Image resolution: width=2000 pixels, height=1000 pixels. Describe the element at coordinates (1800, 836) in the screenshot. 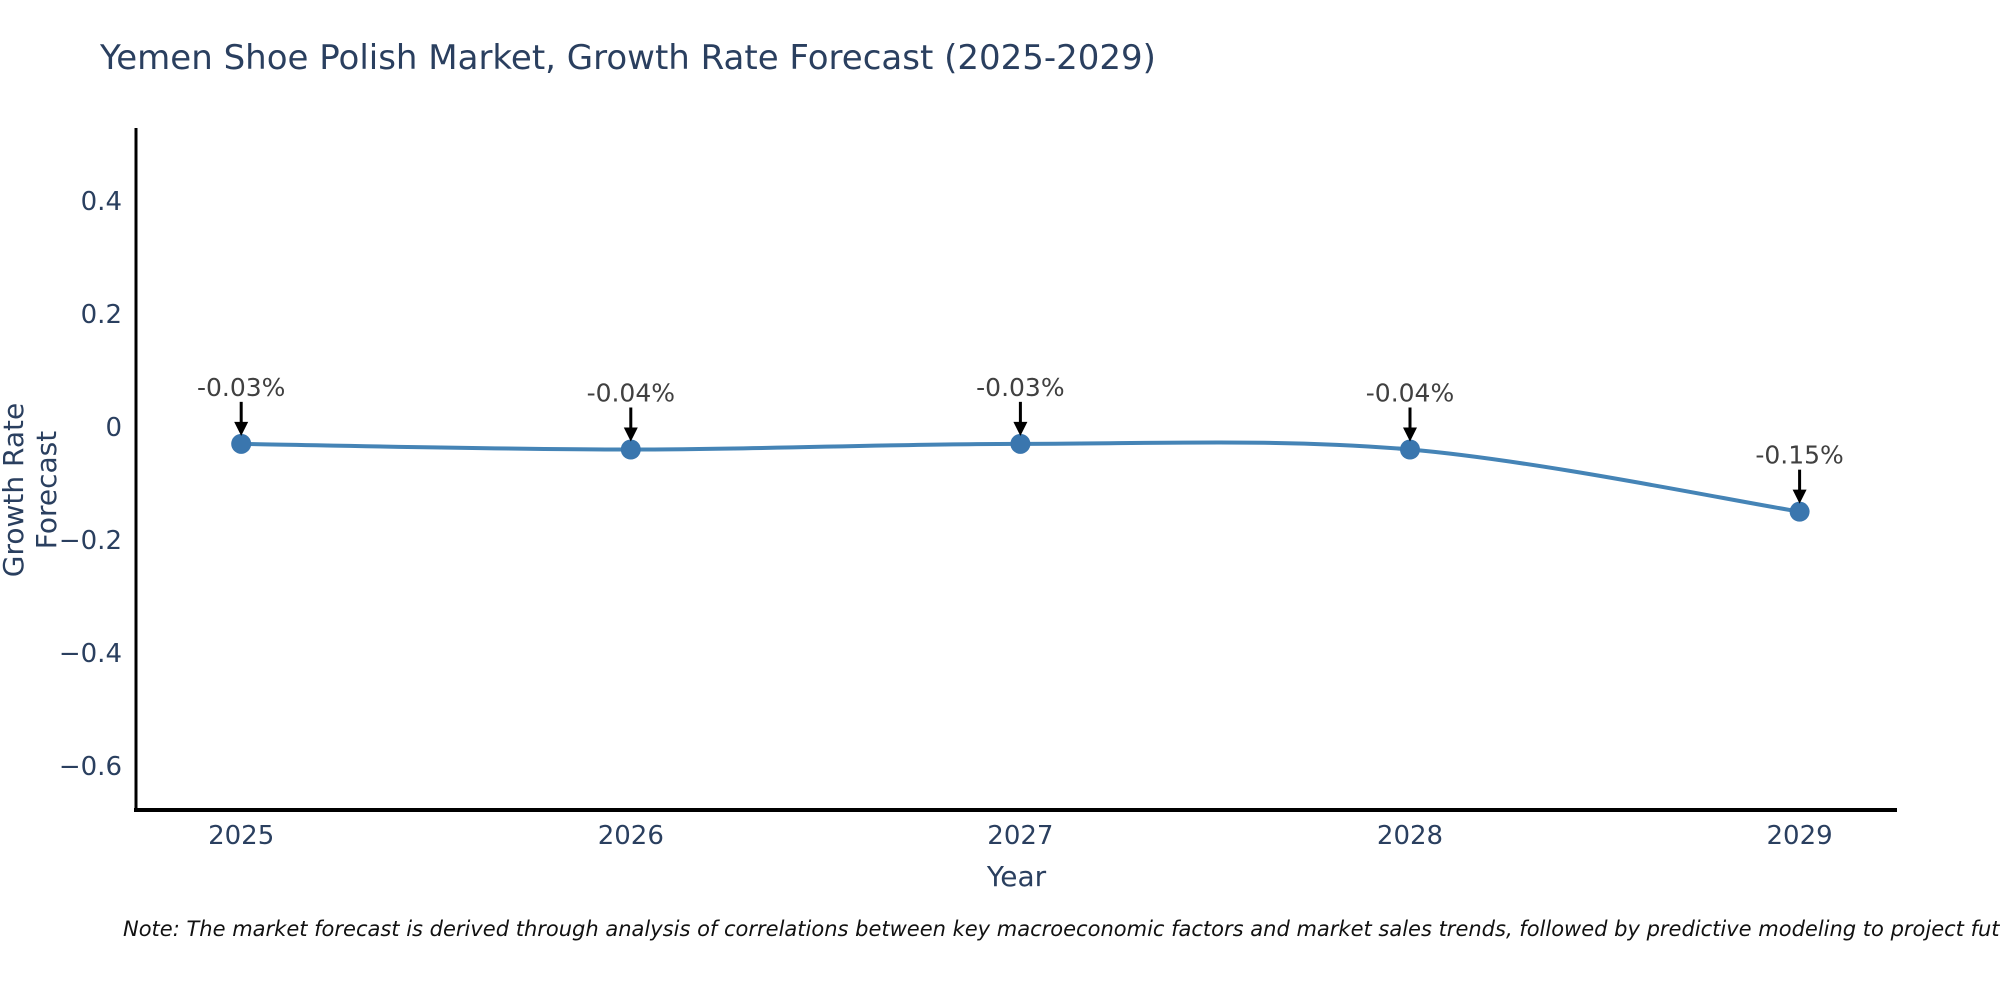

I see `x-tick-label: 2029` at that location.